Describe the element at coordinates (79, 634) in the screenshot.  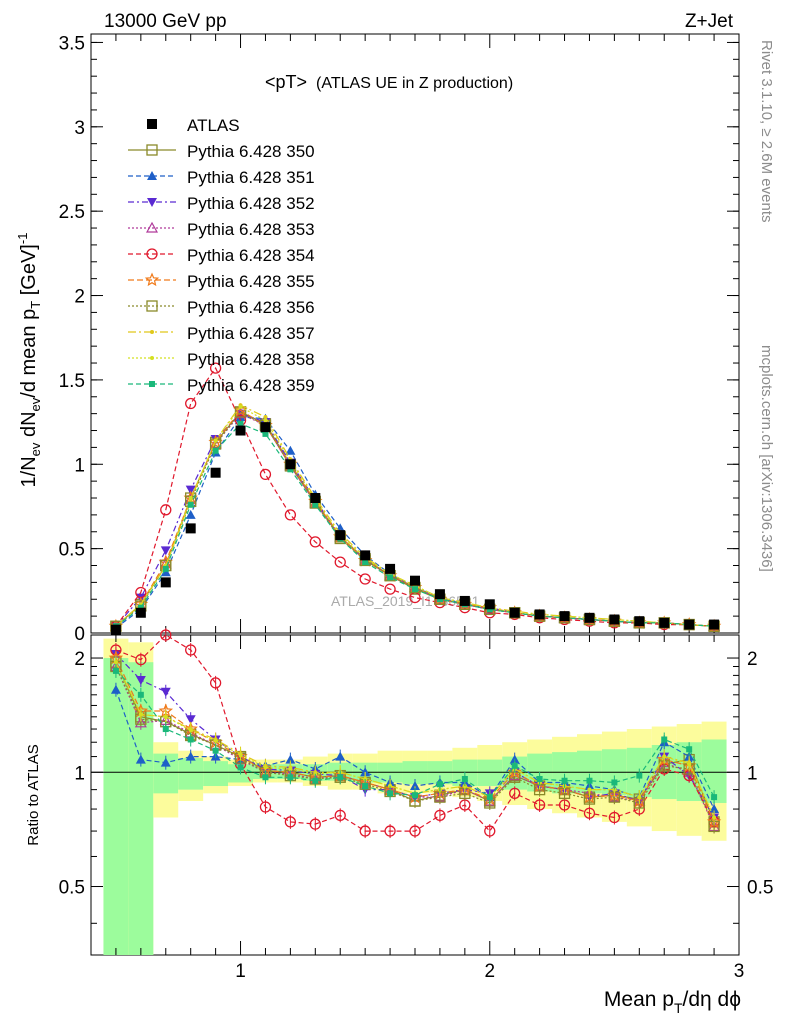
I see `y-tick-label: 0` at that location.